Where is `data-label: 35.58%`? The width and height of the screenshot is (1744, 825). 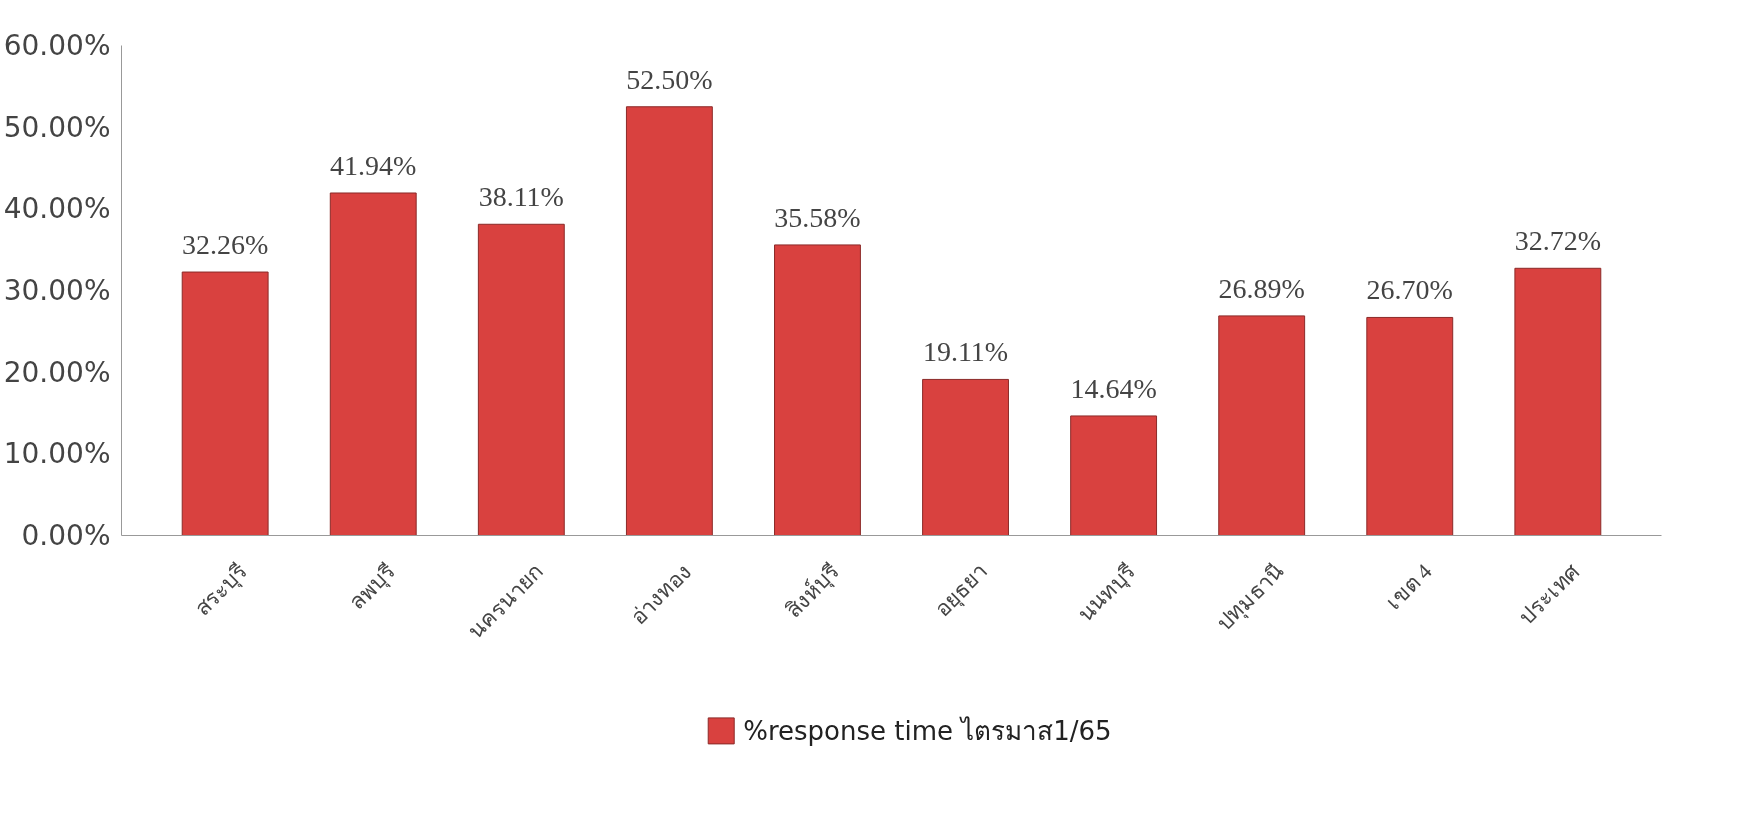
data-label: 35.58% is located at coordinates (817, 217).